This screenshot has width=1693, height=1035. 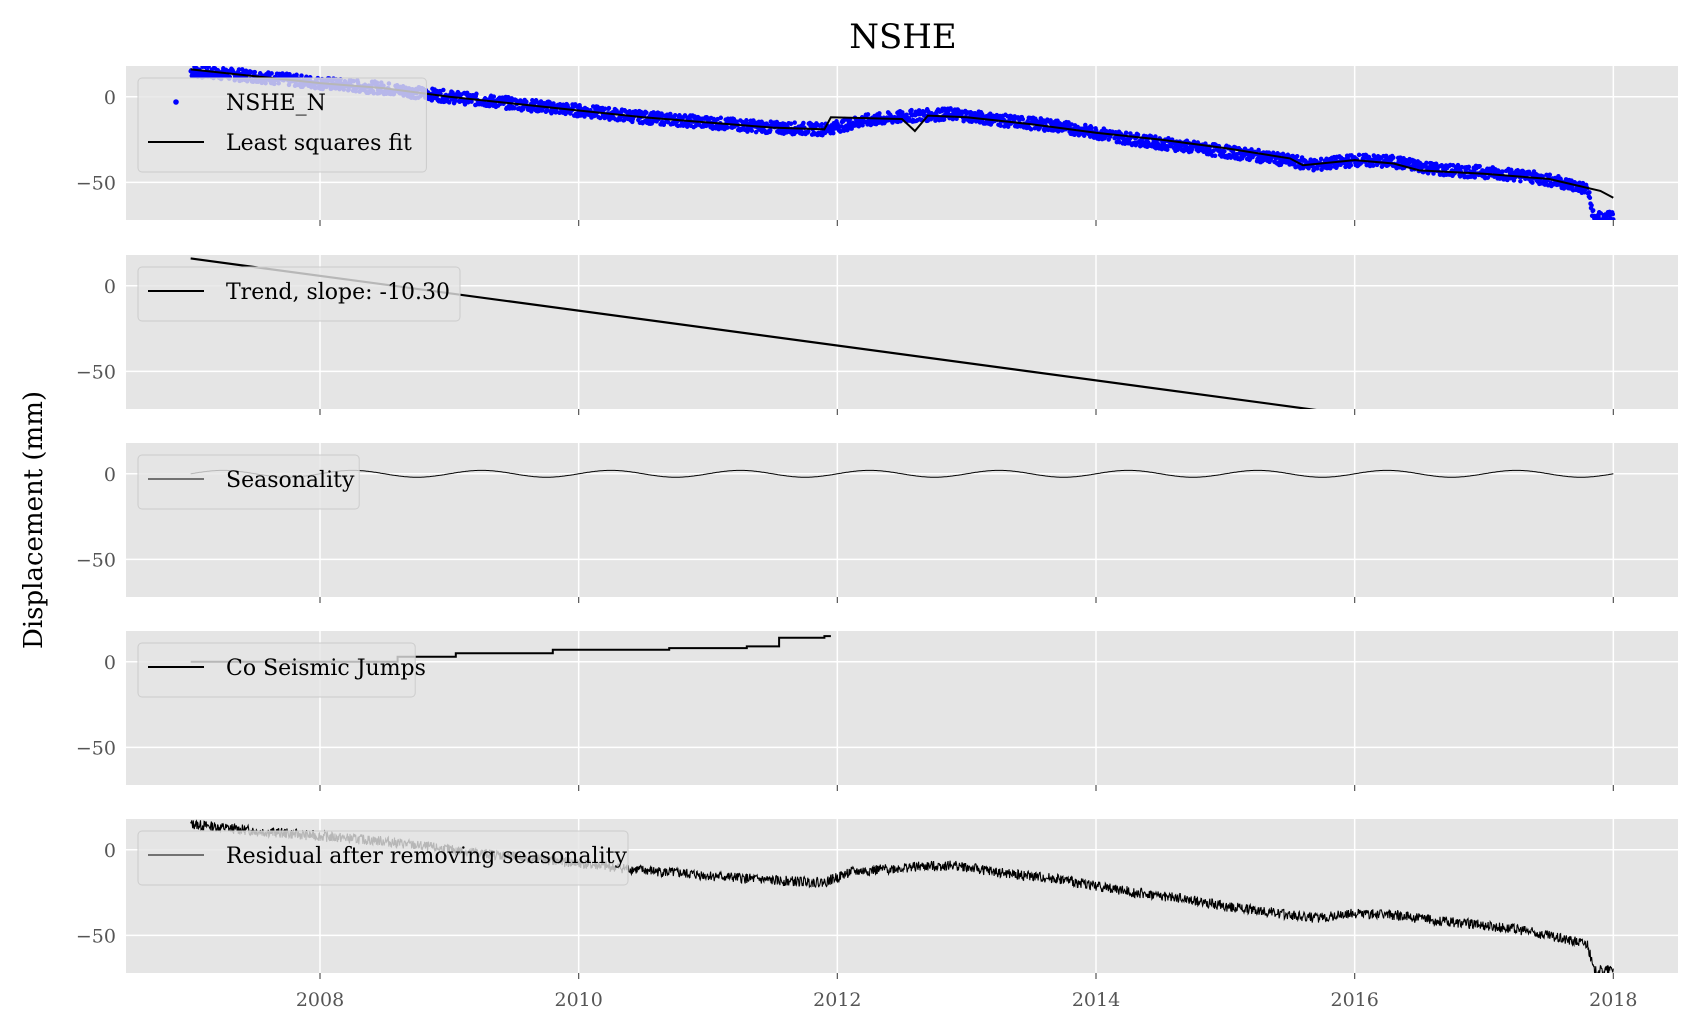 I want to click on x-tick-label: 2014, so click(x=1096, y=1000).